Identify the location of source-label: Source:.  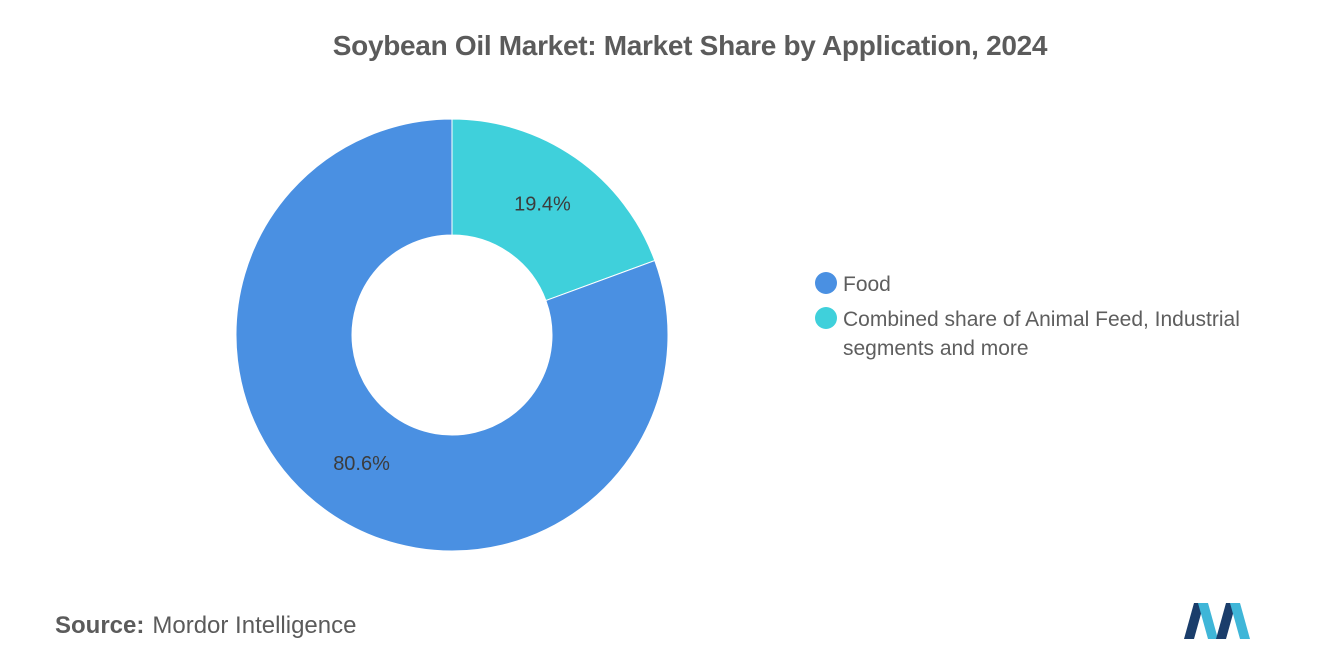
(100, 625).